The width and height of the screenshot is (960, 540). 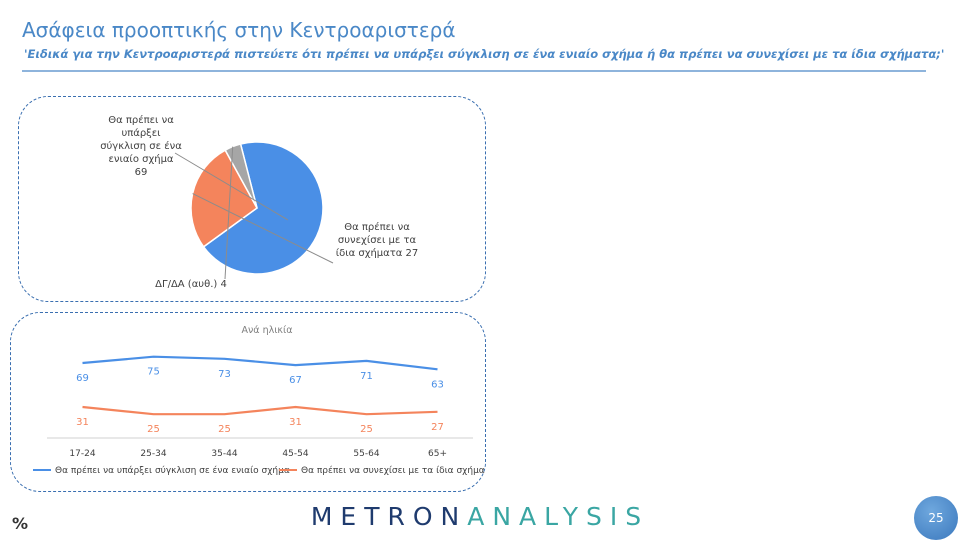 What do you see at coordinates (437, 427) in the screenshot?
I see `series-continue-value-label: 27` at bounding box center [437, 427].